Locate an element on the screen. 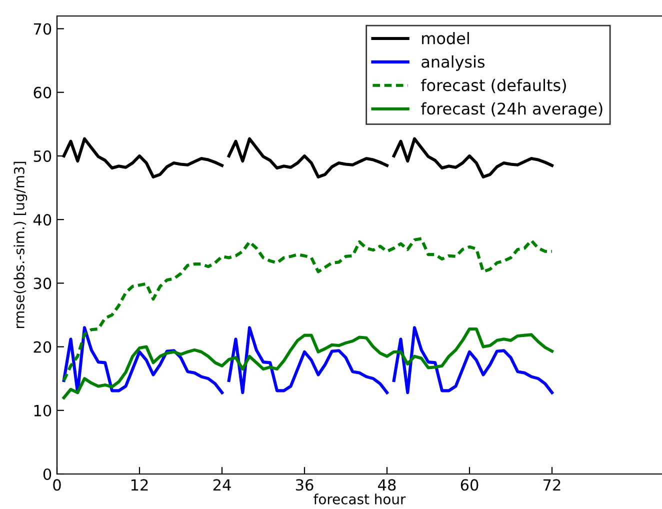 The height and width of the screenshot is (509, 662). legend-label: forecast (24h average) is located at coordinates (511, 110).